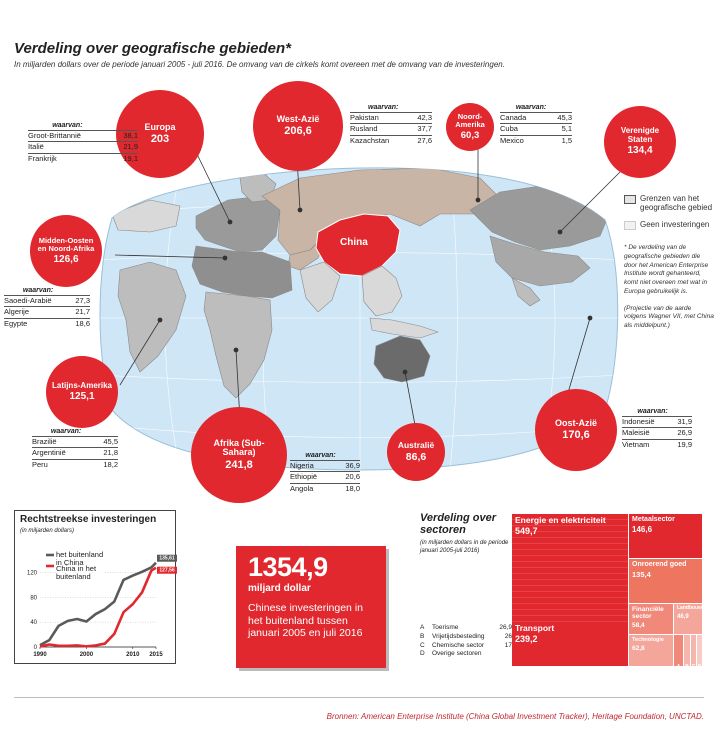 This screenshot has height=747, width=717. I want to click on treemap-tile-value: 58,4, so click(638, 626).